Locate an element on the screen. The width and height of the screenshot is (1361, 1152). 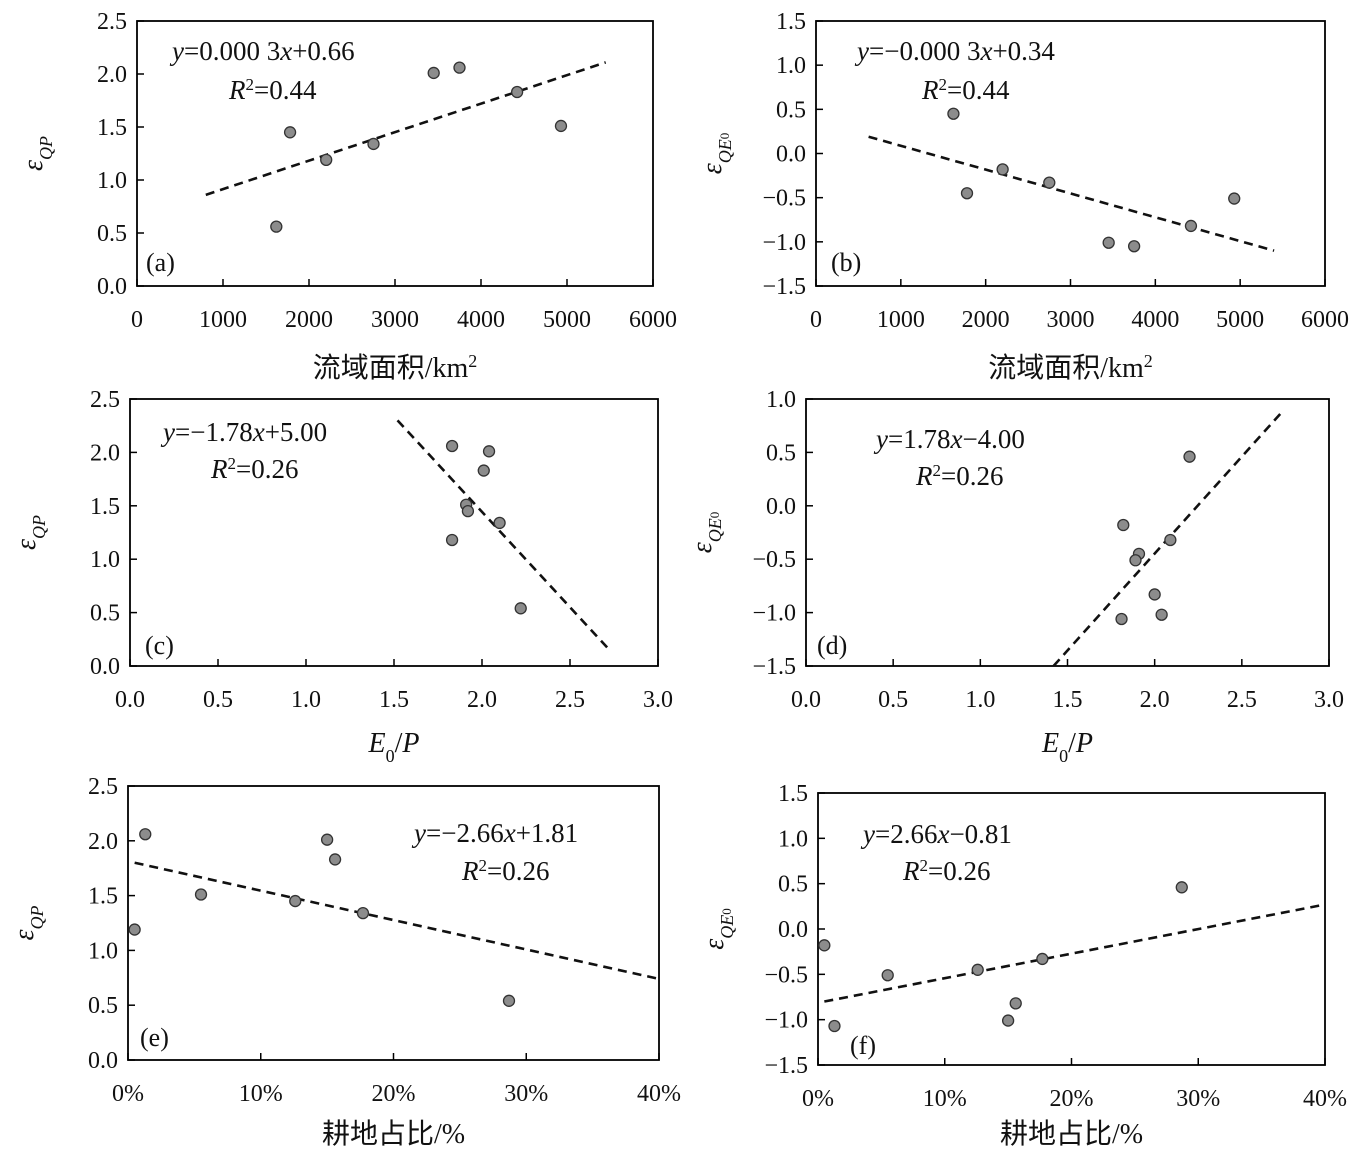
panel-label: (e) is located at coordinates (154, 1037).